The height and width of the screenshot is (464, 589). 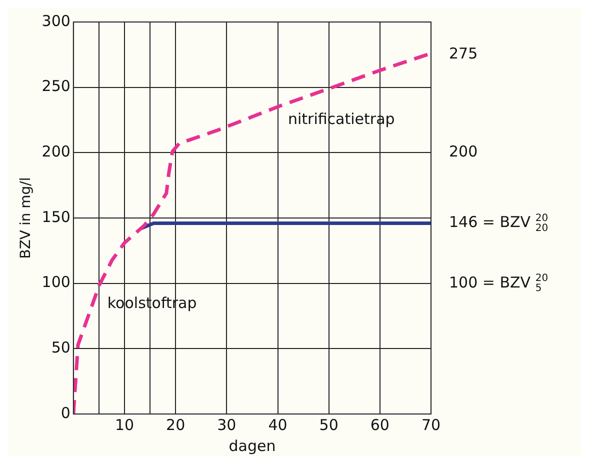 I want to click on y-tick-label: 50, so click(x=60, y=347).